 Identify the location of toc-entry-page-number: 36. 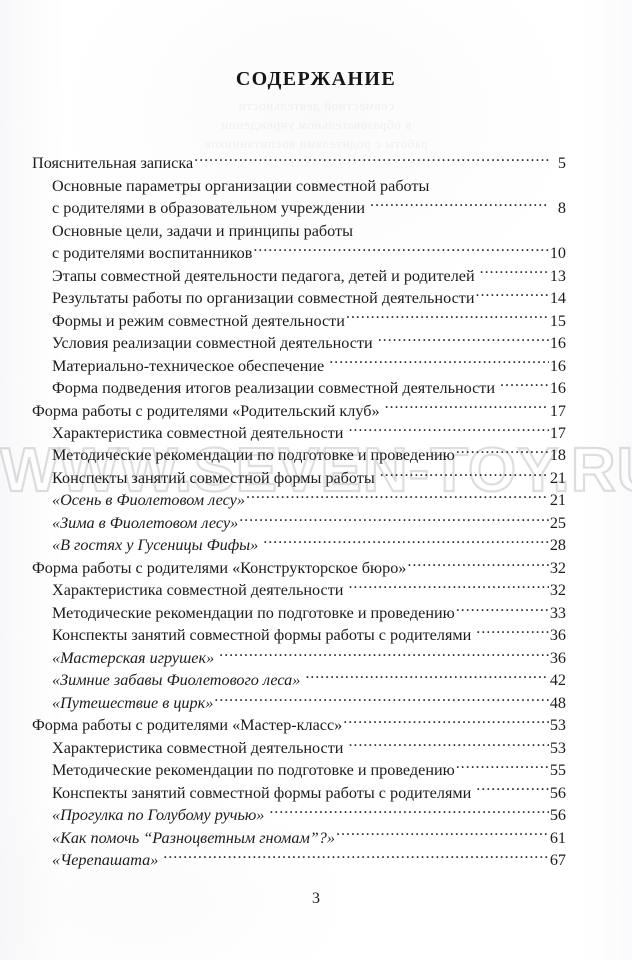
(557, 657).